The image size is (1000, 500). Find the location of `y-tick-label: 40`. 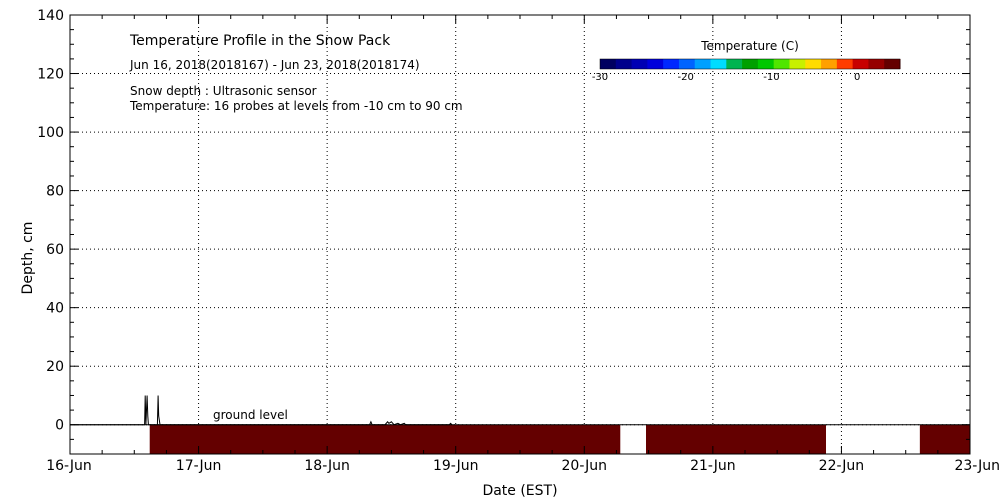

y-tick-label: 40 is located at coordinates (55, 309).